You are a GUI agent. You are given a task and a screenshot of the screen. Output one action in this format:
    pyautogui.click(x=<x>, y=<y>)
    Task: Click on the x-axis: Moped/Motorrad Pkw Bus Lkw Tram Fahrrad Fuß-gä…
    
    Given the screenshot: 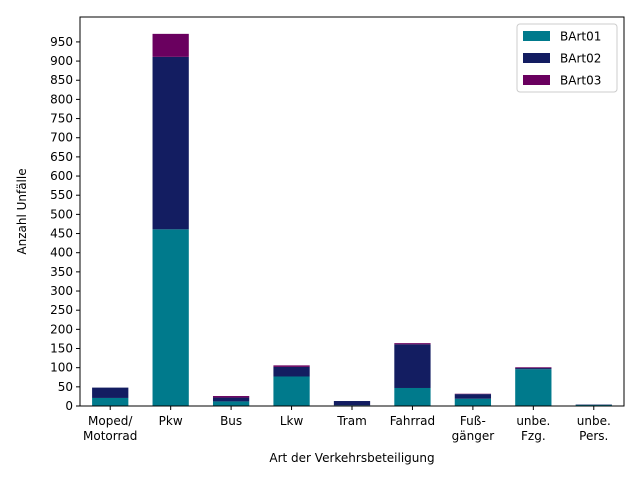 What is the action you would take?
    pyautogui.click(x=347, y=424)
    